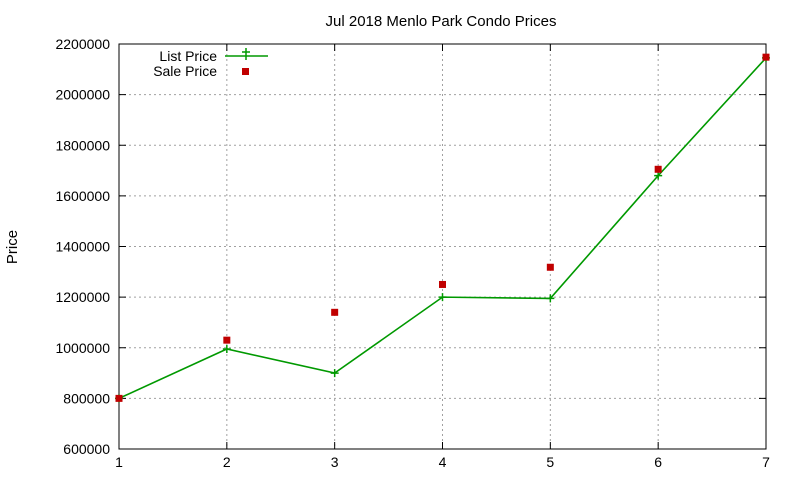  Describe the element at coordinates (82, 95) in the screenshot. I see `y-tick-label: 2000000` at that location.